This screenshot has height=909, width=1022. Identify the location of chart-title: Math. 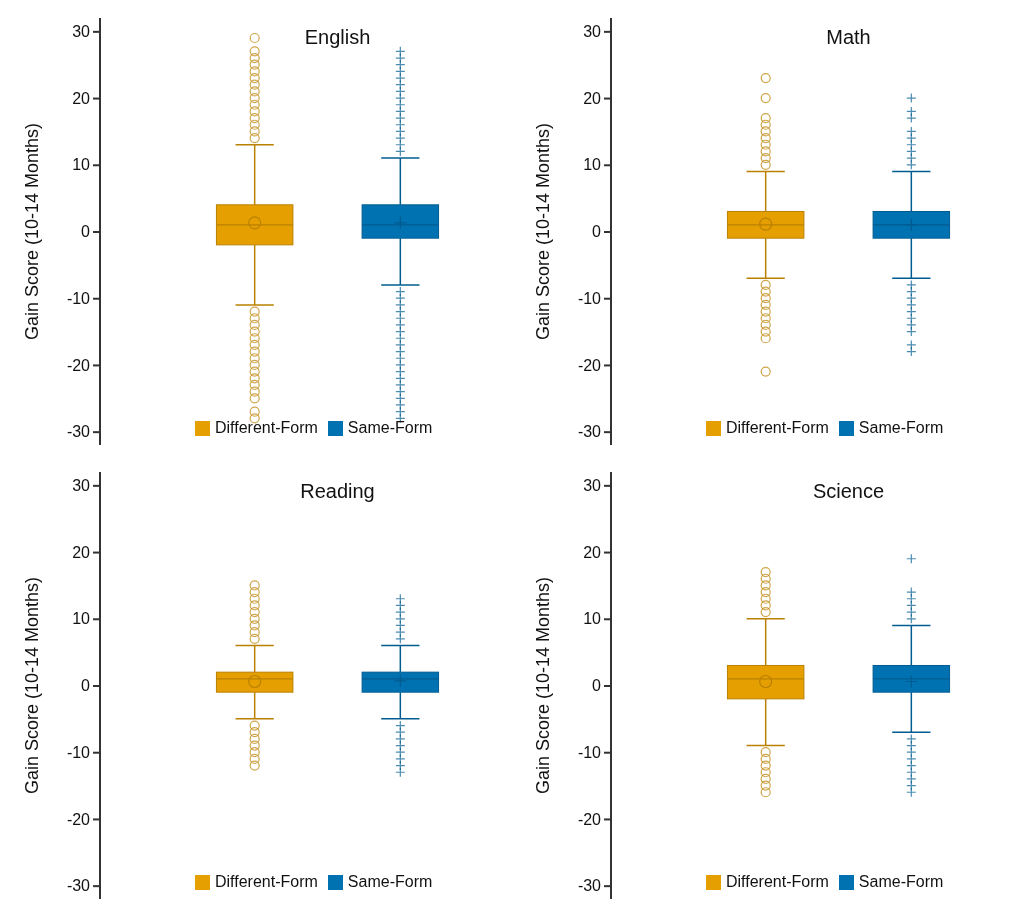
(848, 37).